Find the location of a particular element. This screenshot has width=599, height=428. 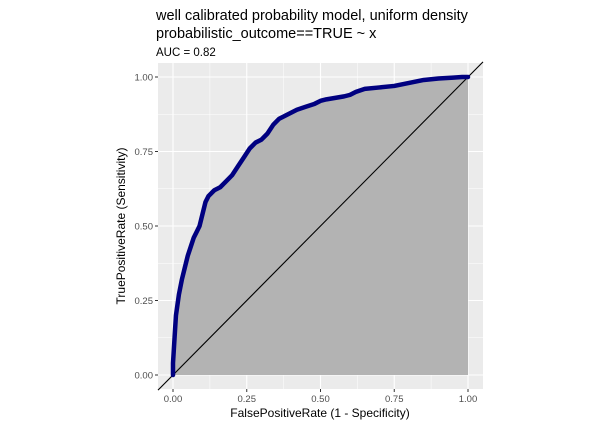

x-axis: 0.00 0.25 0.50 0.75 1.00 is located at coordinates (321, 397).